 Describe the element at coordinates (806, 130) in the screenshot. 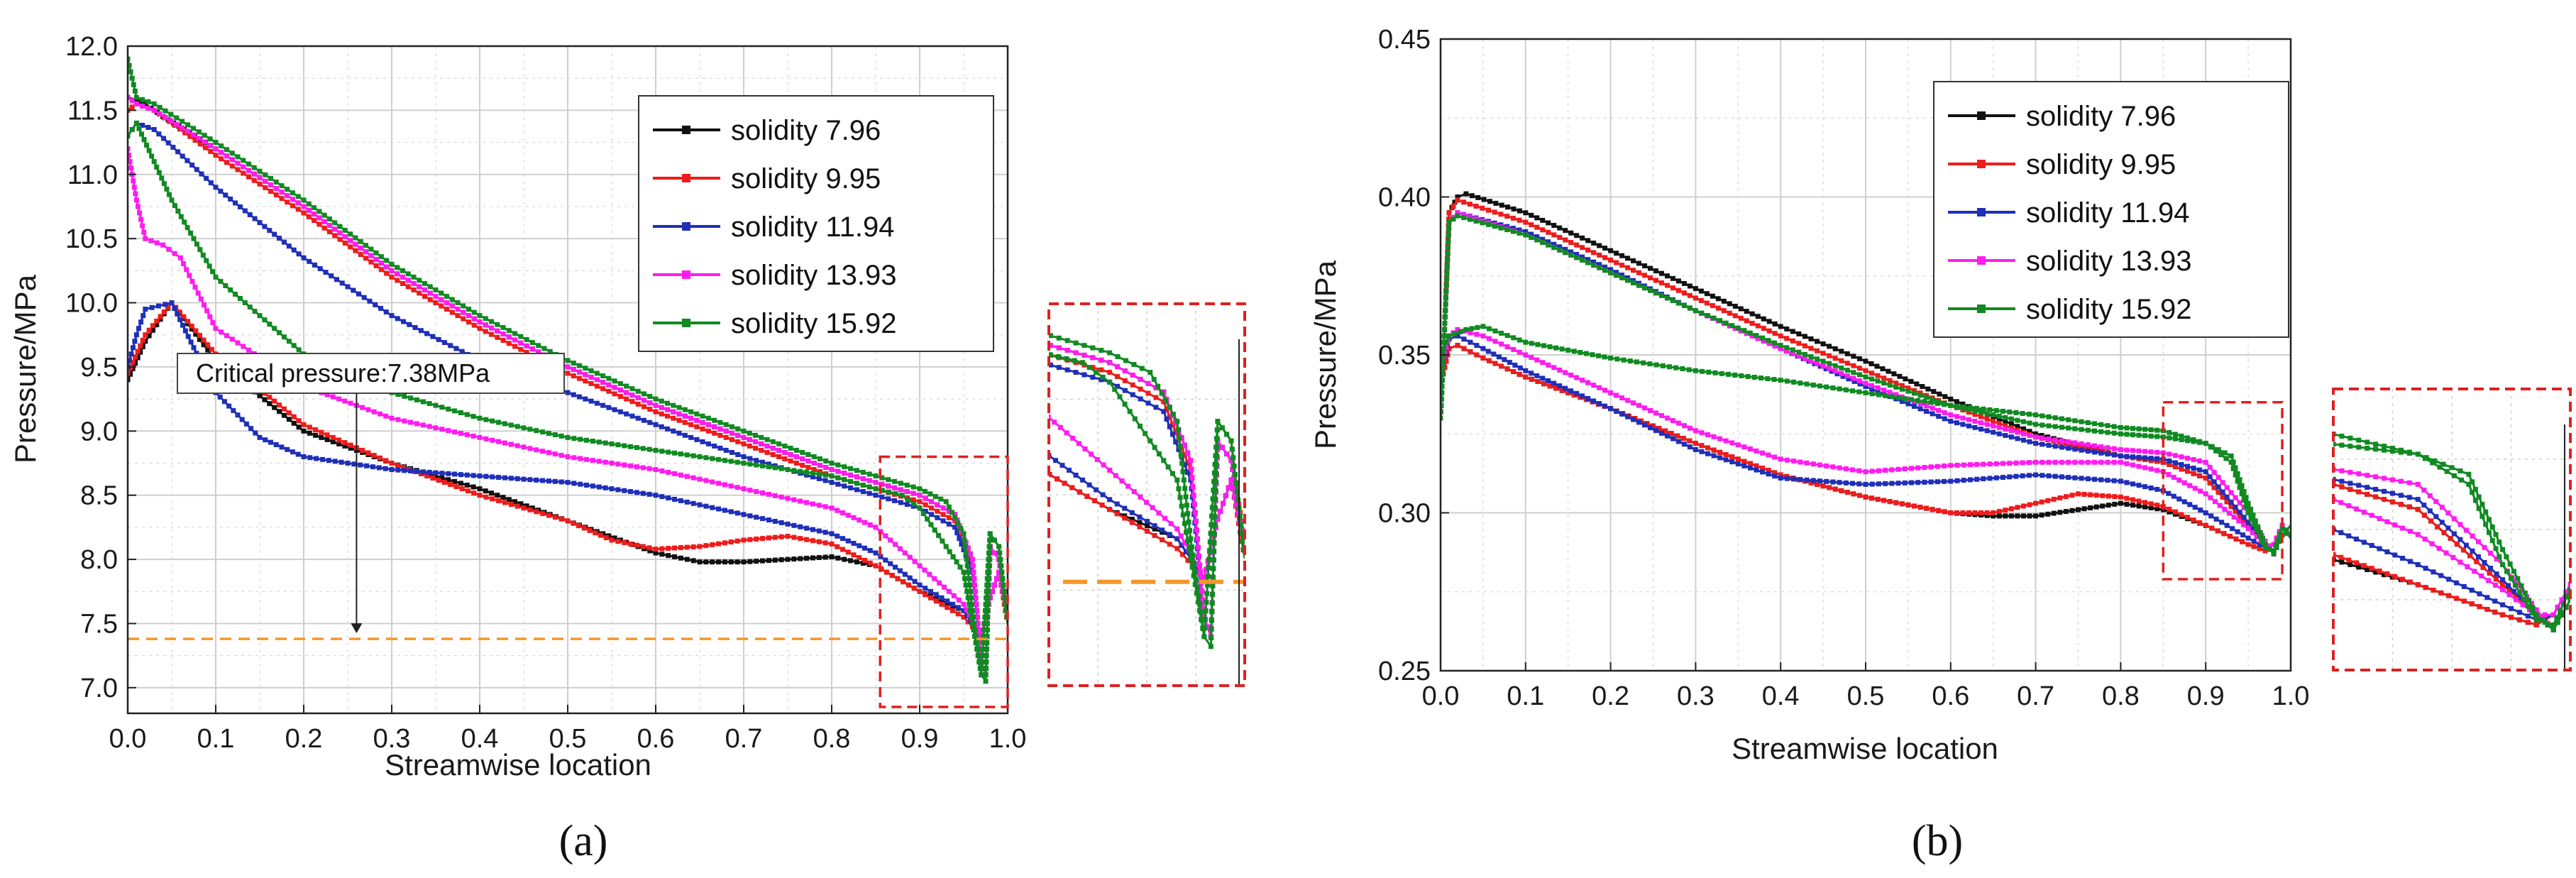

I see `legend-label-solidity-7-96: solidity 7.96` at that location.